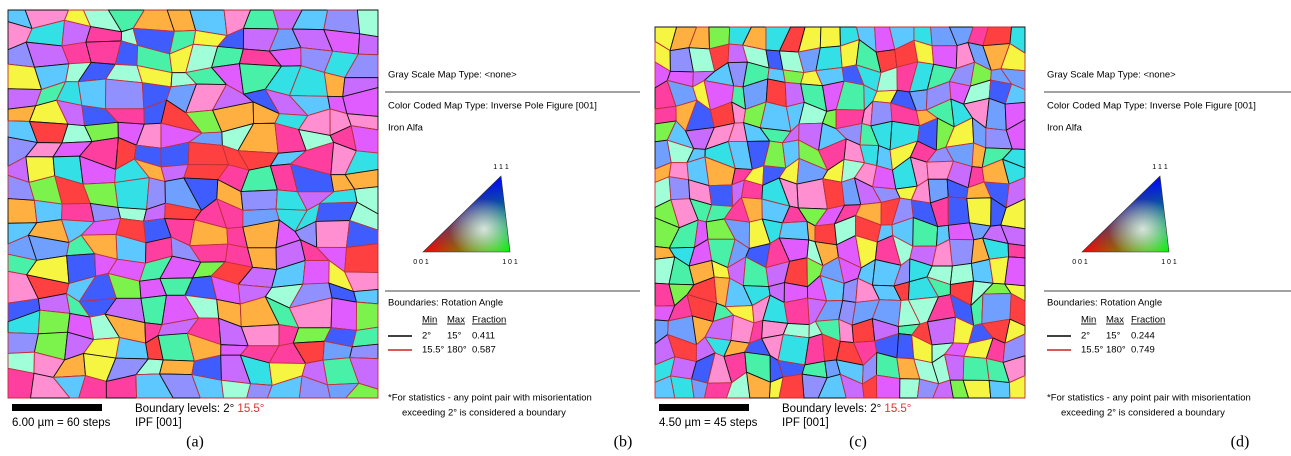  Describe the element at coordinates (858, 442) in the screenshot. I see `panel-caption: (c)` at that location.